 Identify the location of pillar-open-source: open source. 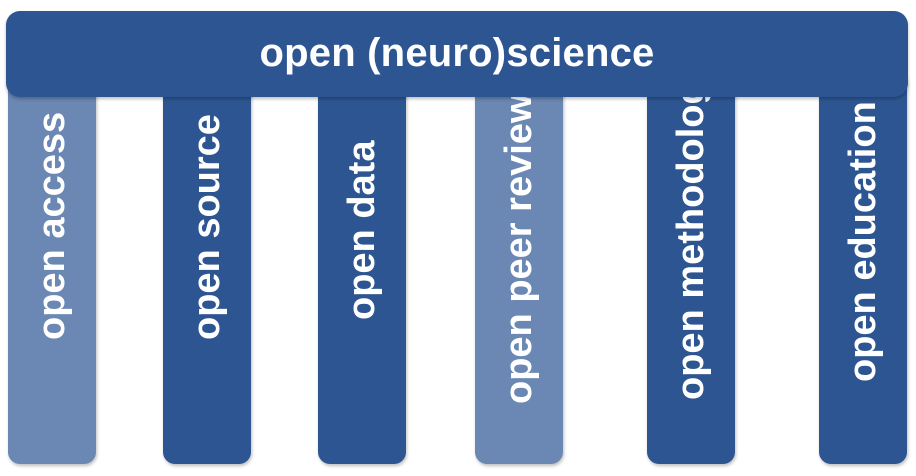
(207, 267).